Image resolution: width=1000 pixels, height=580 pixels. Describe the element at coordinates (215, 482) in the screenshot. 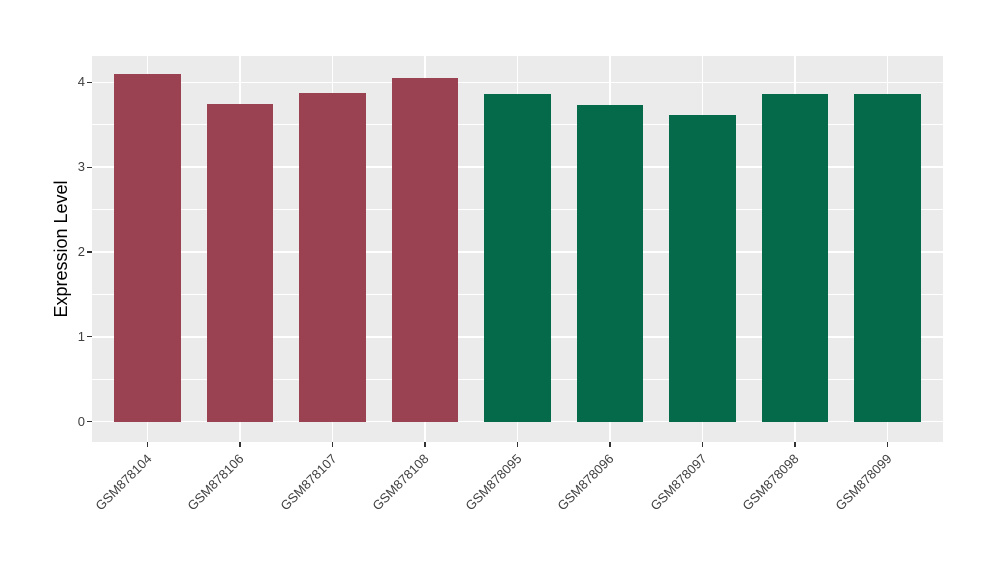

I see `x-tick-label: GSM878106` at that location.